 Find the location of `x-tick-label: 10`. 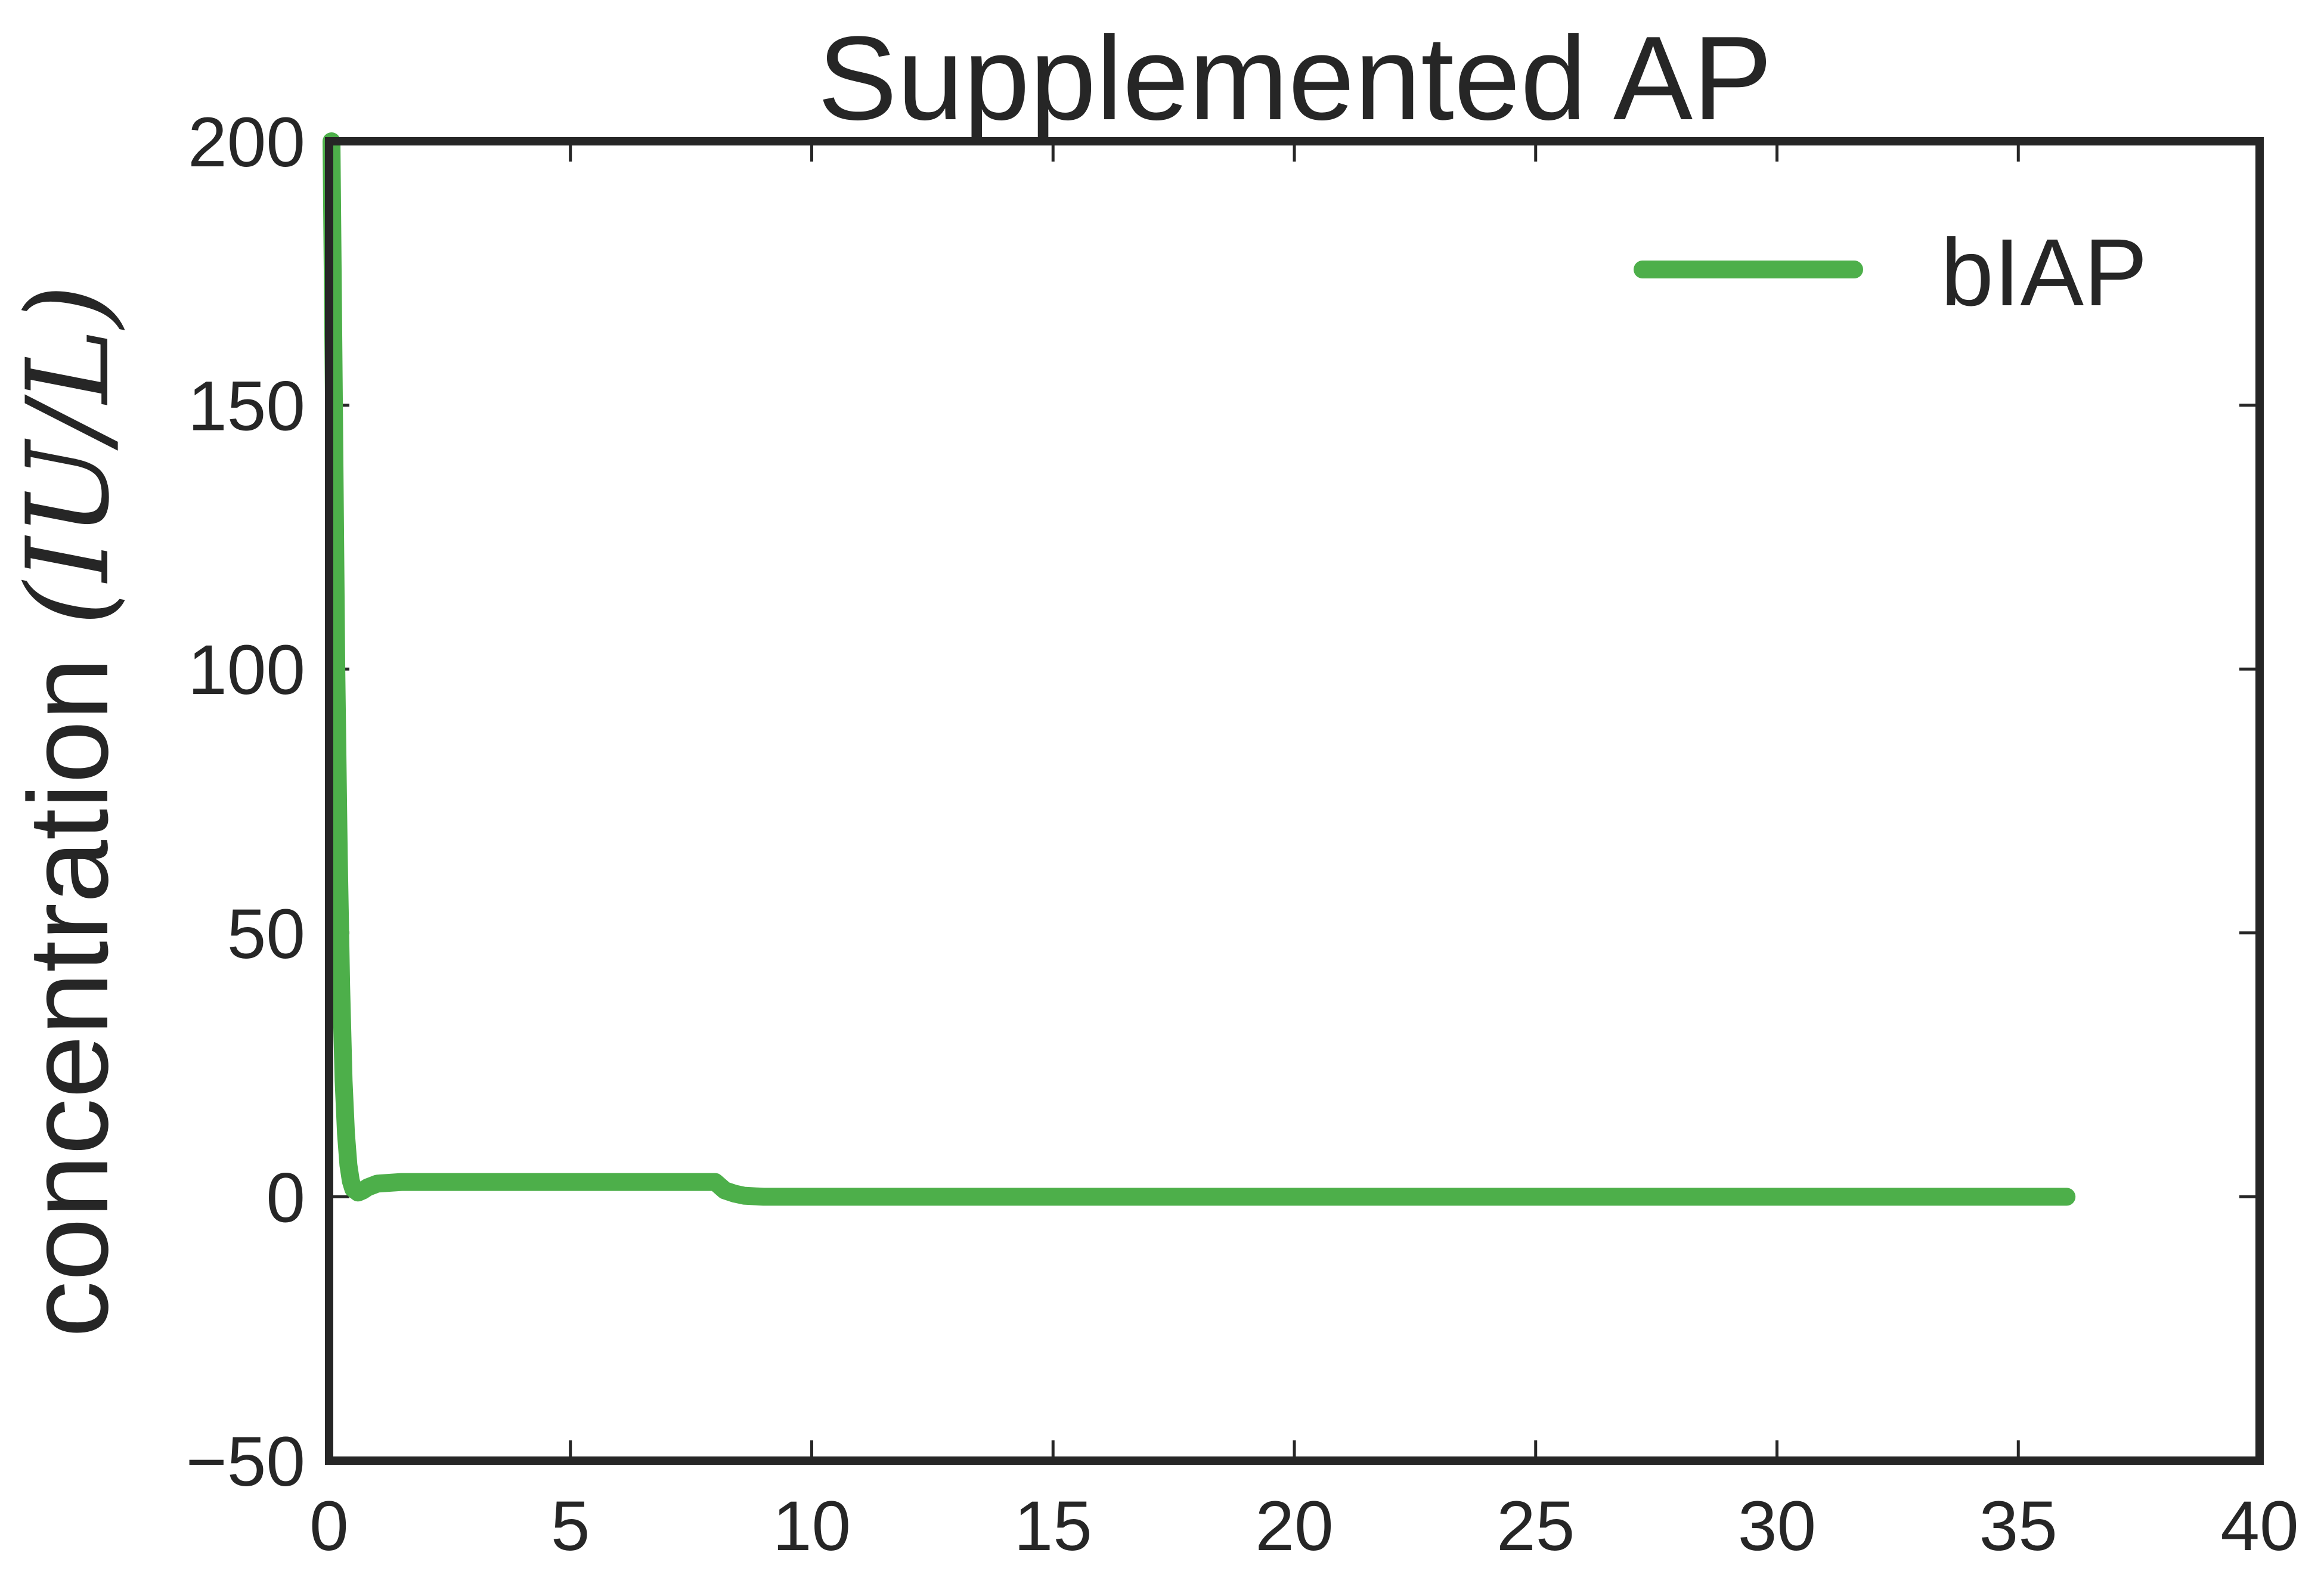

x-tick-label: 10 is located at coordinates (812, 1526).